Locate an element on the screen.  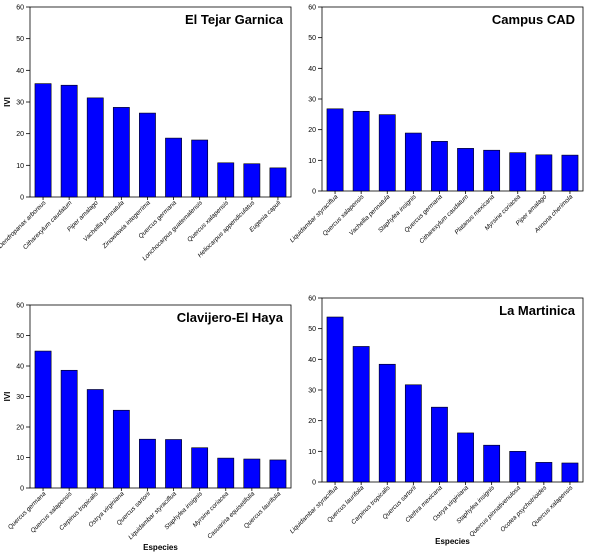
x-tick-label: Ocotea psychotrioides is located at coordinates (524, 509).